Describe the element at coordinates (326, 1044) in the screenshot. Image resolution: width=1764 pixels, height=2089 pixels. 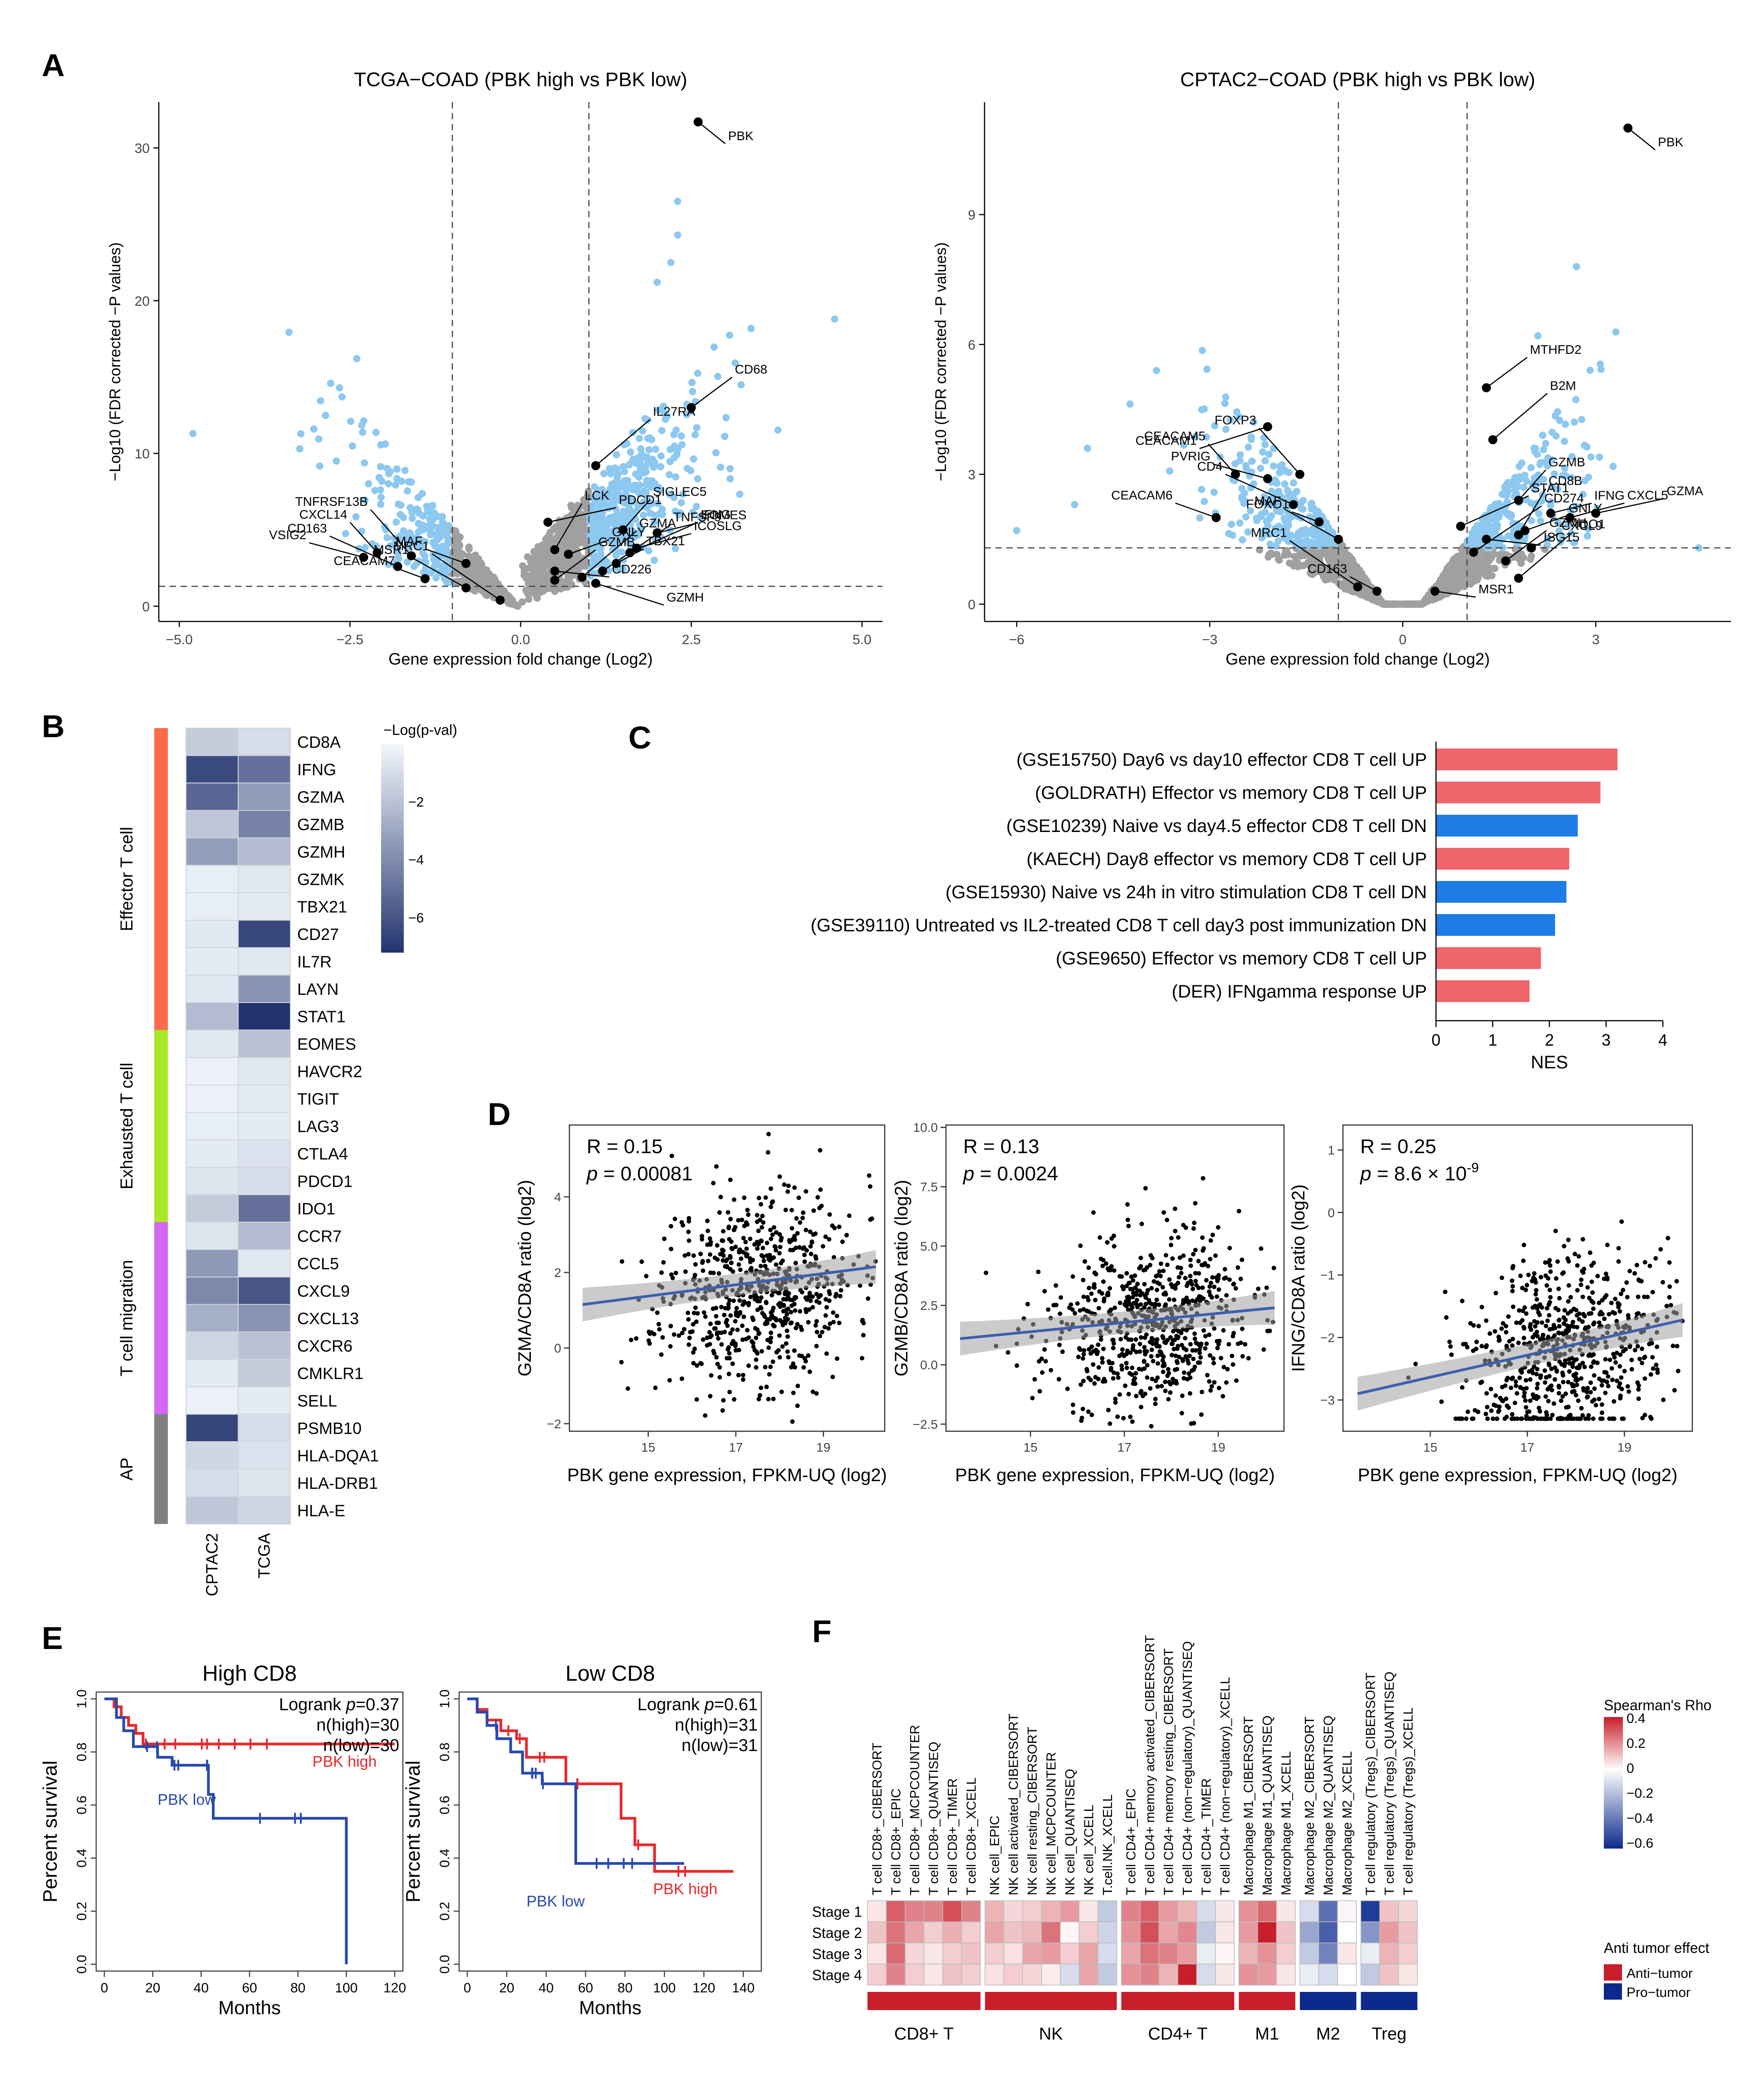
I see `gene-row-label: EOMES` at that location.